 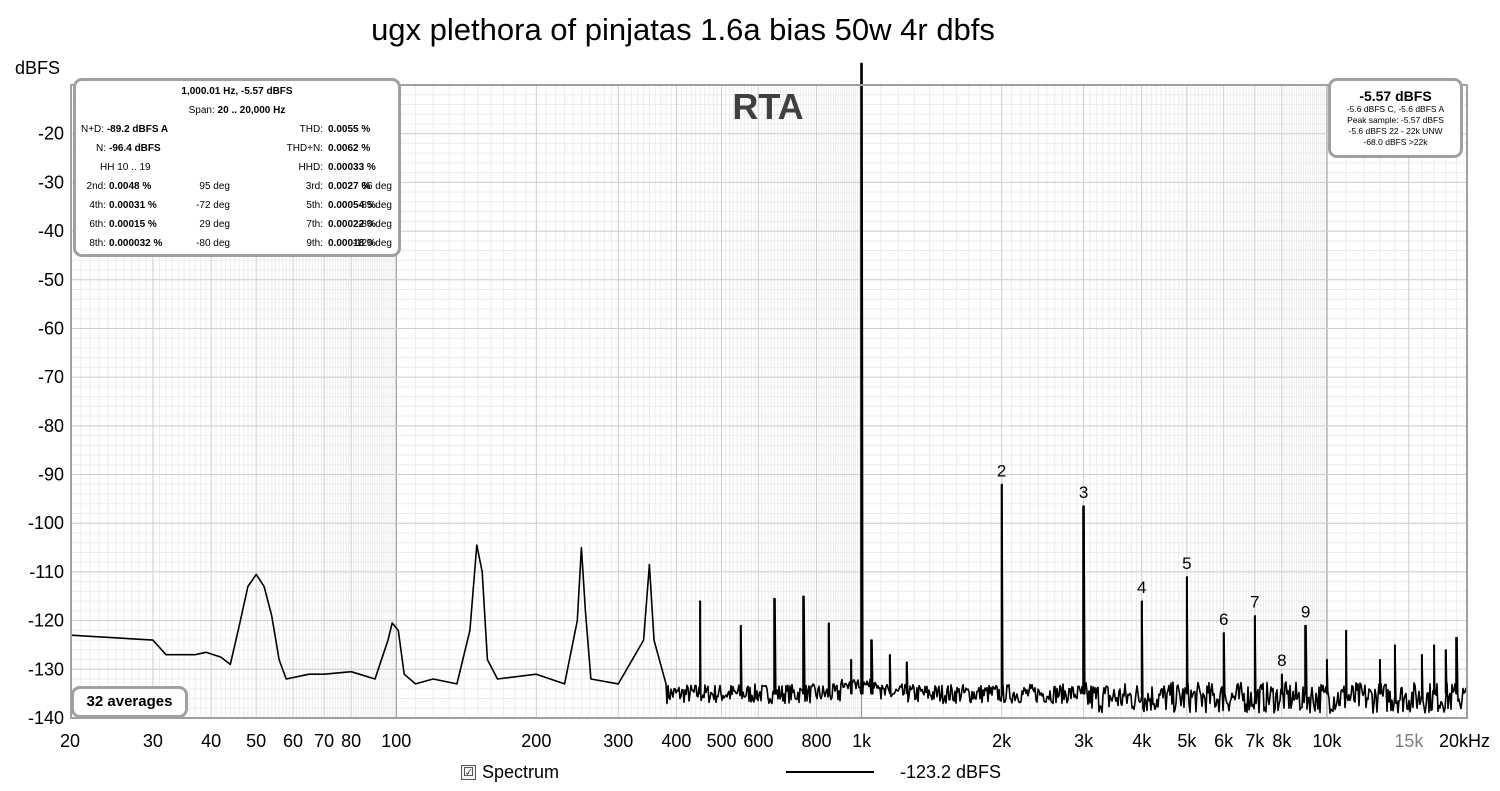 What do you see at coordinates (349, 129) in the screenshot?
I see `thd-value: 0.0055 %` at bounding box center [349, 129].